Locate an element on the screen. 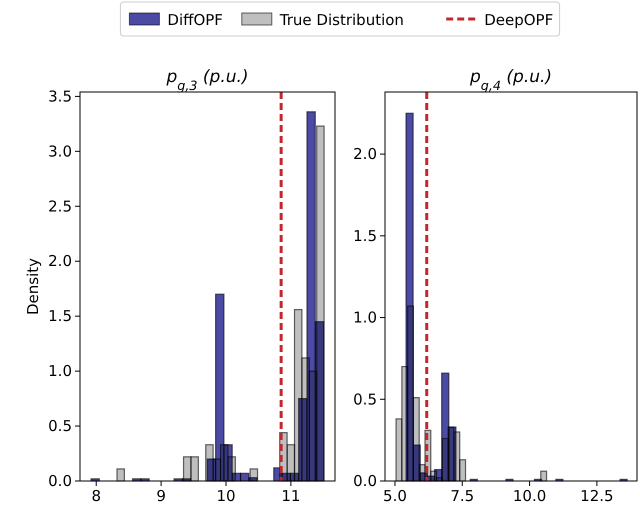 The height and width of the screenshot is (517, 640). legend-label: DeepOPF is located at coordinates (519, 20).